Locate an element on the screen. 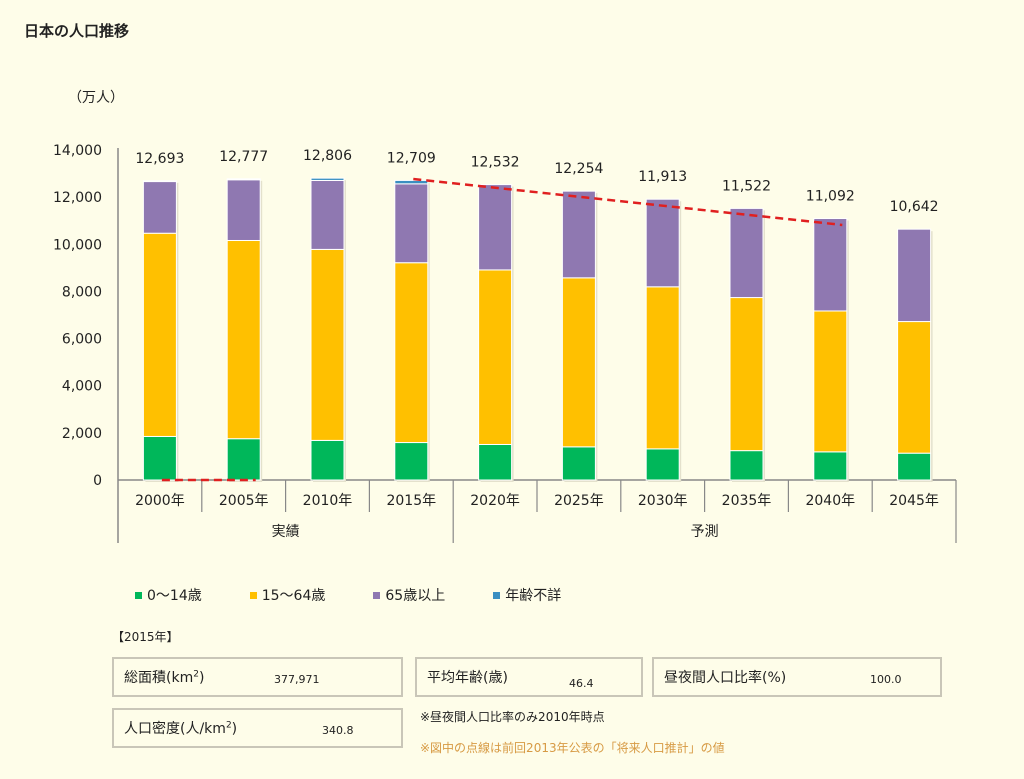 The width and height of the screenshot is (1024, 779). density-value: 340.8 is located at coordinates (338, 730).